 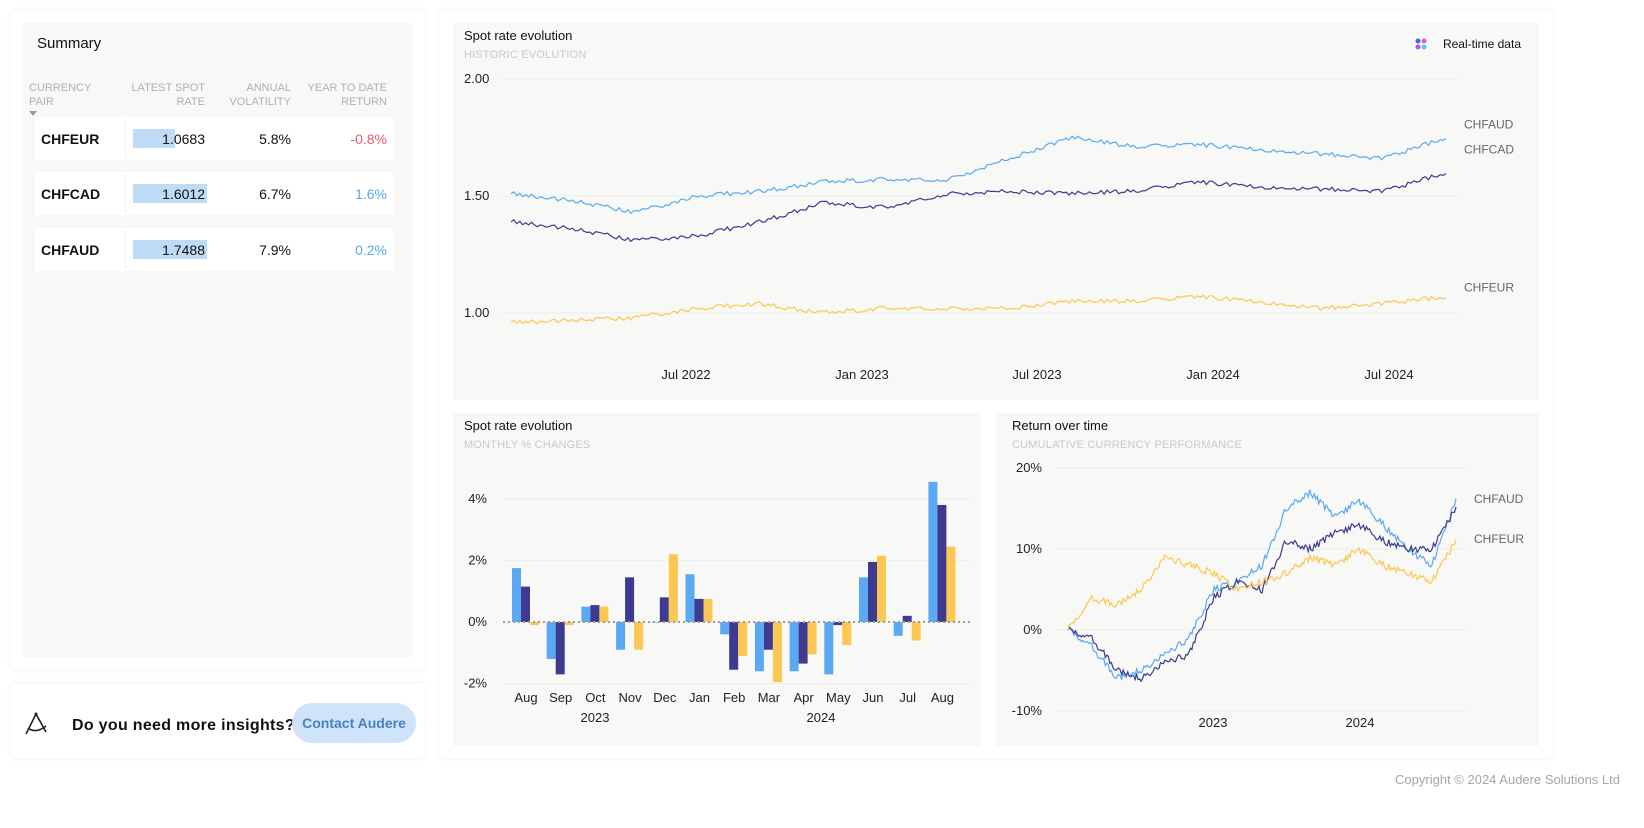 I want to click on chart-title: Spot rate evolution, so click(x=518, y=425).